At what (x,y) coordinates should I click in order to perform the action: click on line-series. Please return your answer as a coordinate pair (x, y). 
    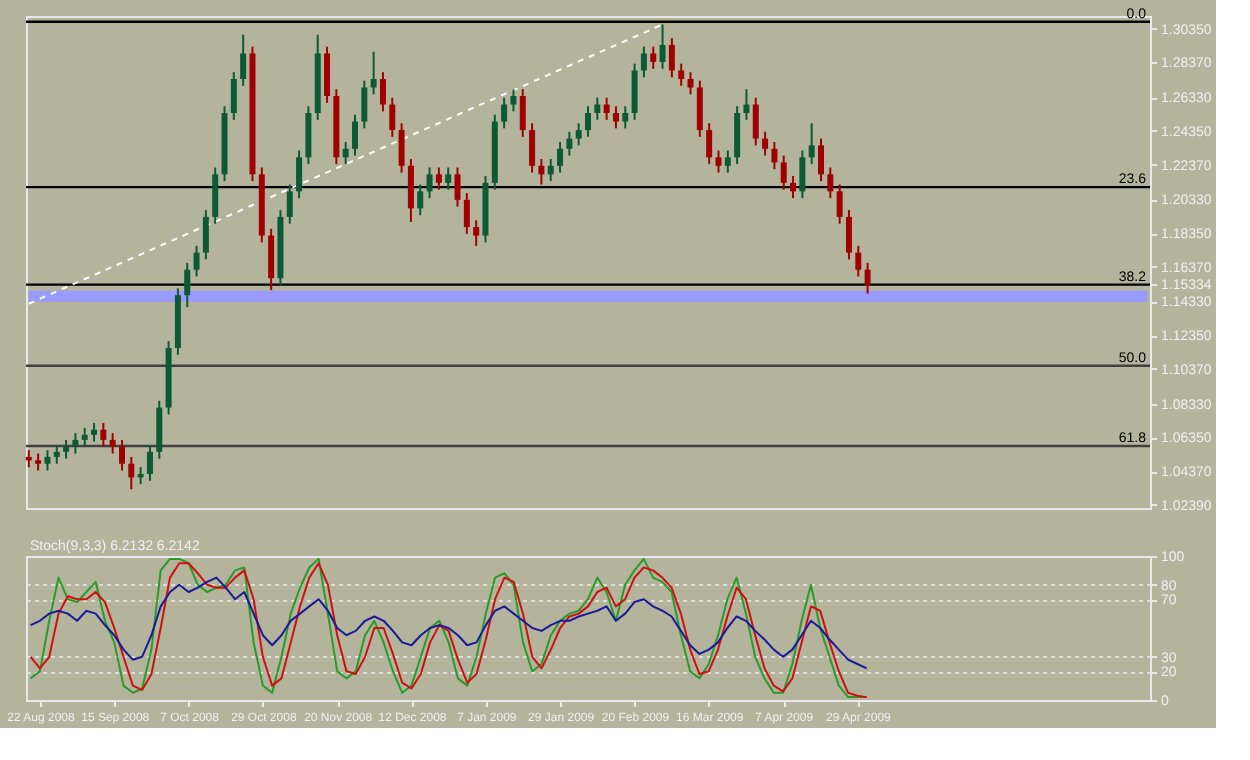
    Looking at the image, I should click on (448, 623).